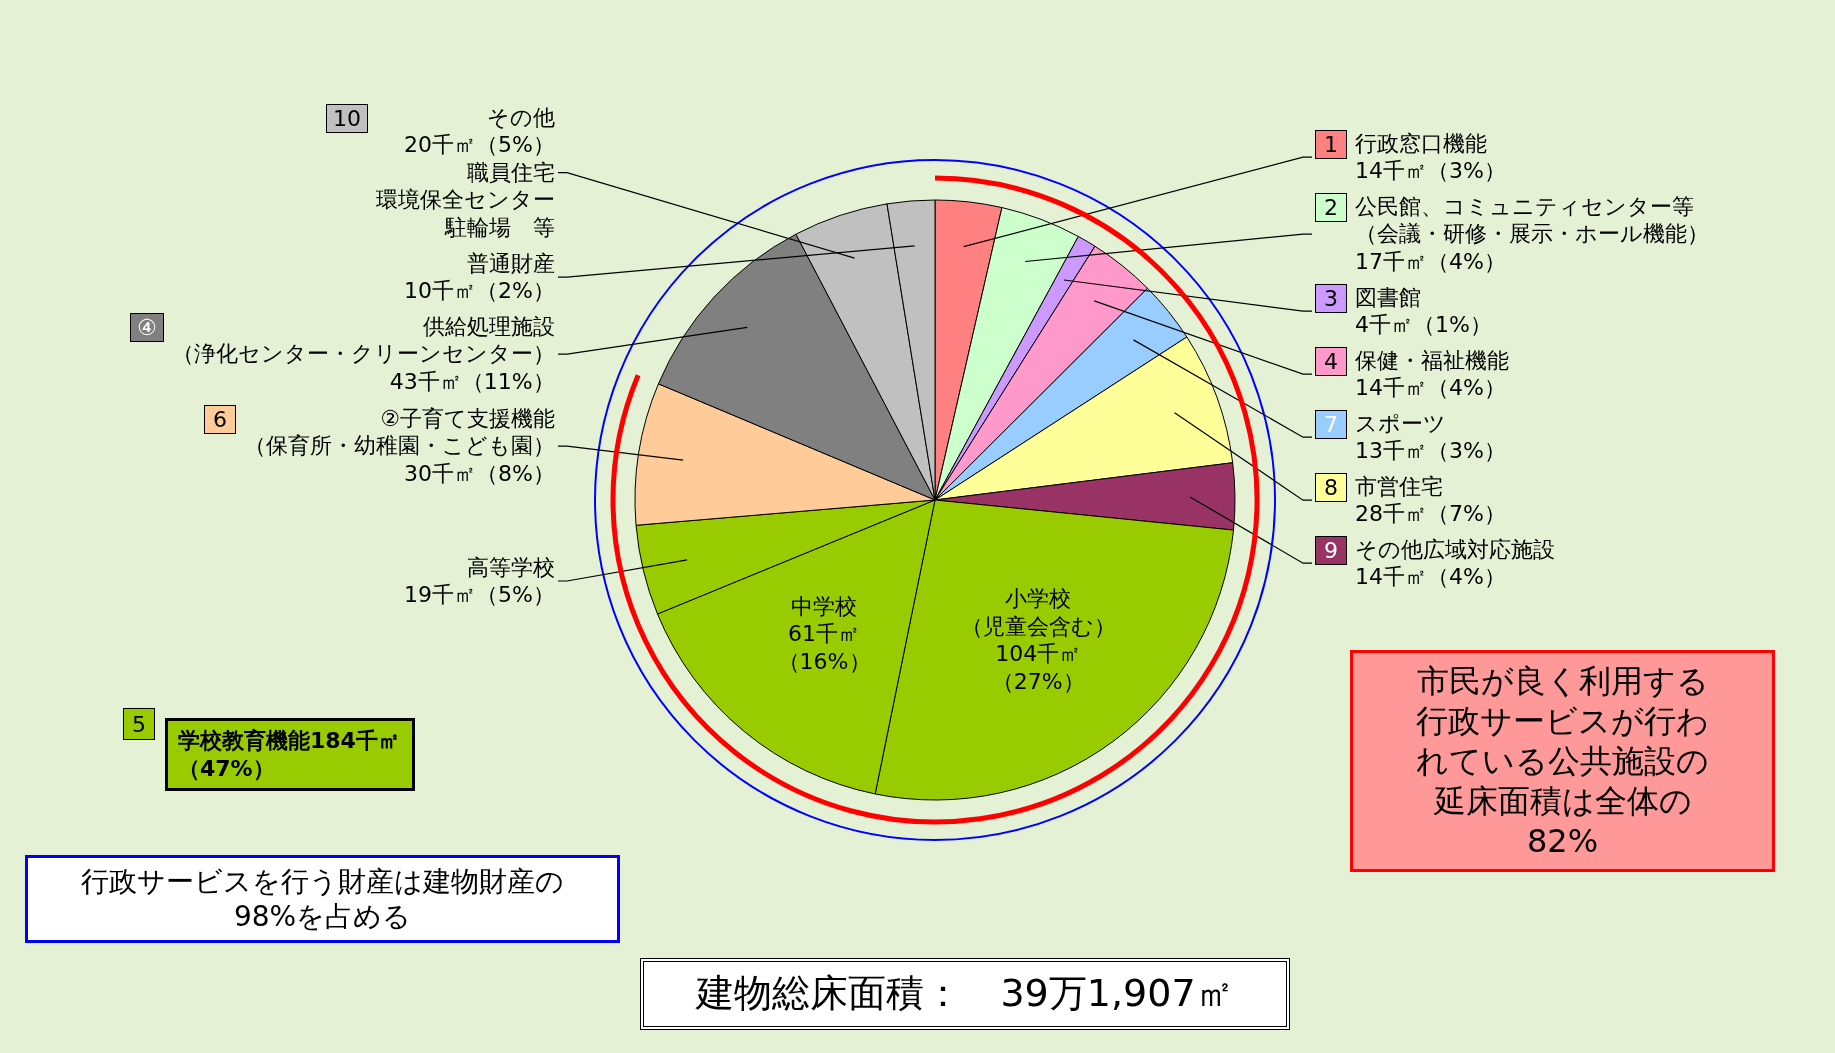  Describe the element at coordinates (1383, 487) in the screenshot. I see `slice-label: 8 市営住宅` at that location.